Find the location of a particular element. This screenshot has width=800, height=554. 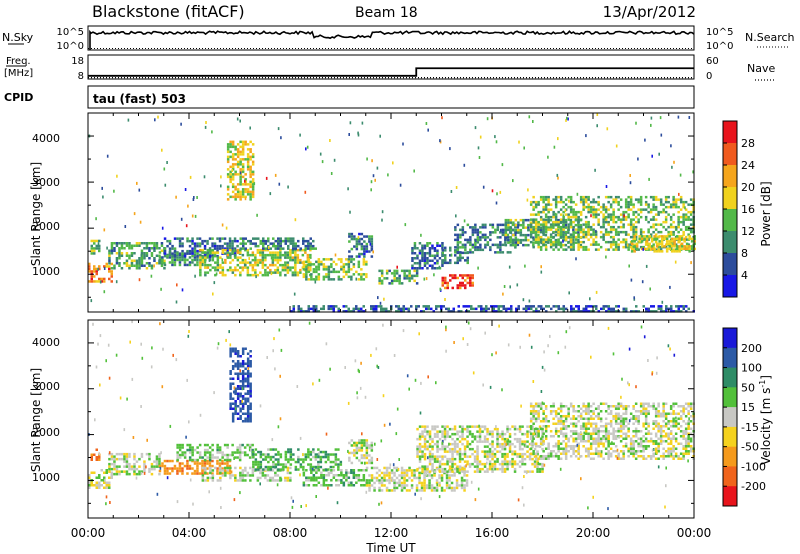

noise-left-tick-bottom: 10^0 is located at coordinates (70, 46).